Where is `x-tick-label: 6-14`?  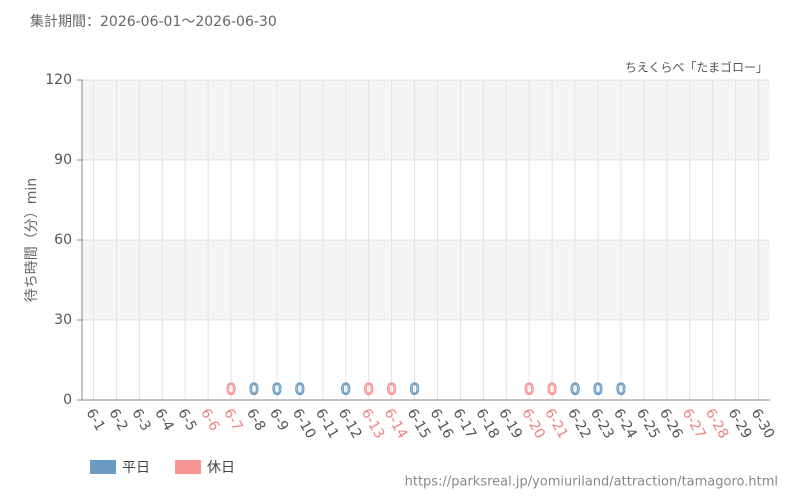 x-tick-label: 6-14 is located at coordinates (396, 424).